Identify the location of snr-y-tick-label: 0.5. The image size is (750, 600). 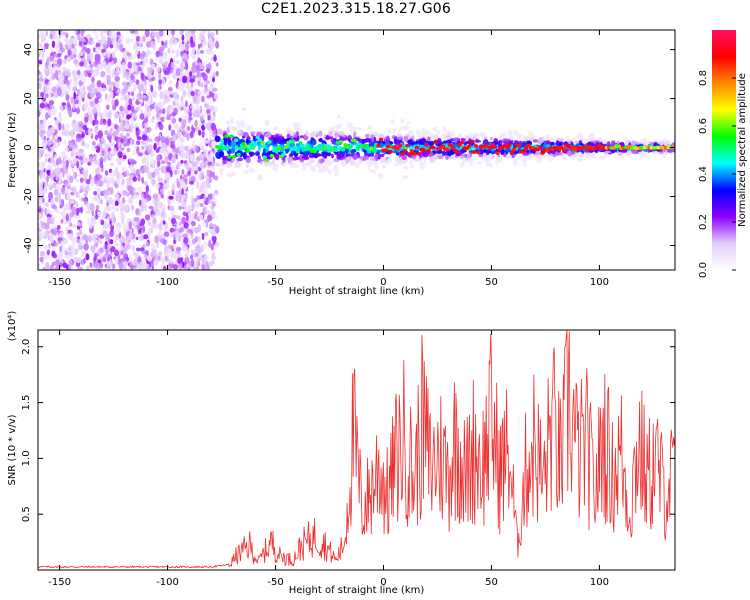
(26, 514).